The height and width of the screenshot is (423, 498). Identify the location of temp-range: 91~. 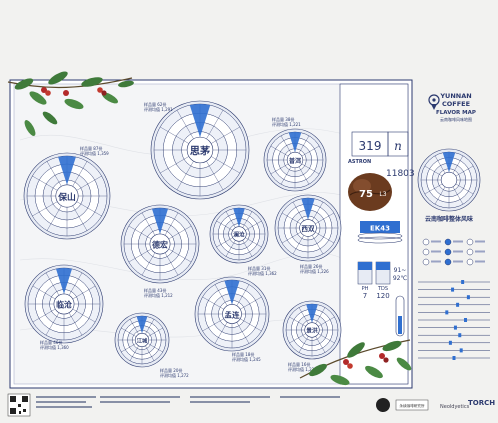
(400, 270).